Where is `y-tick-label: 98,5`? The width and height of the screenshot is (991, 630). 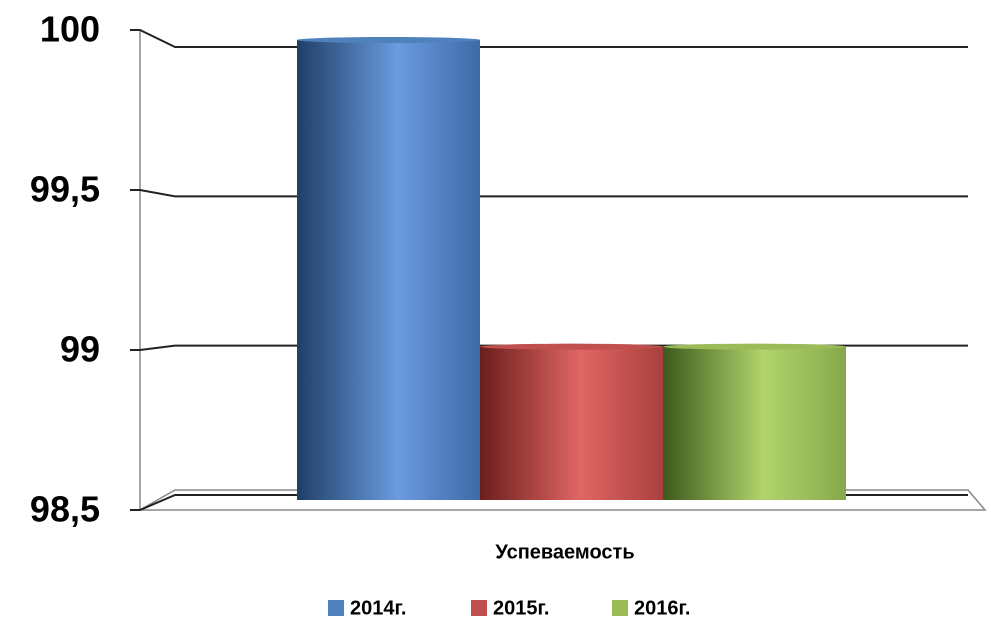 y-tick-label: 98,5 is located at coordinates (65, 509).